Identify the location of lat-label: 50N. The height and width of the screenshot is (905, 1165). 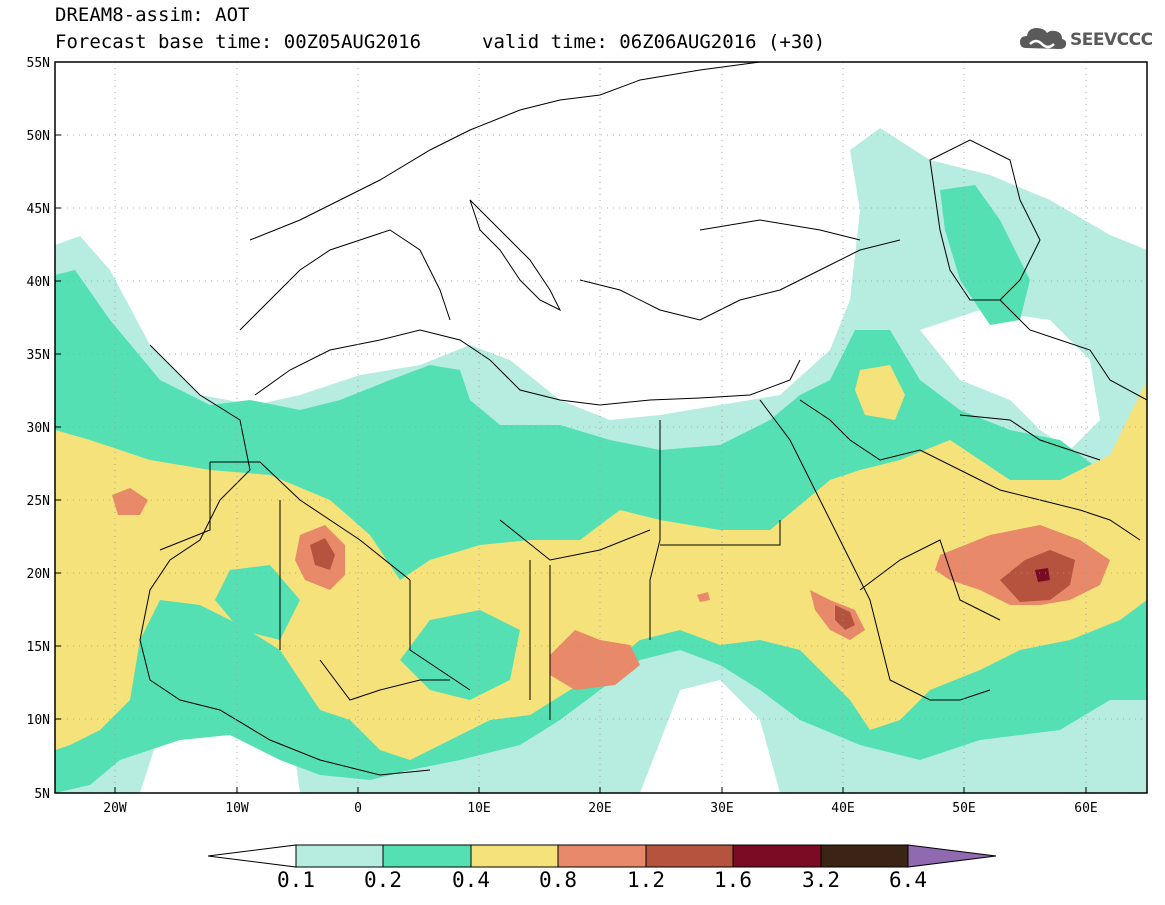
(38, 136).